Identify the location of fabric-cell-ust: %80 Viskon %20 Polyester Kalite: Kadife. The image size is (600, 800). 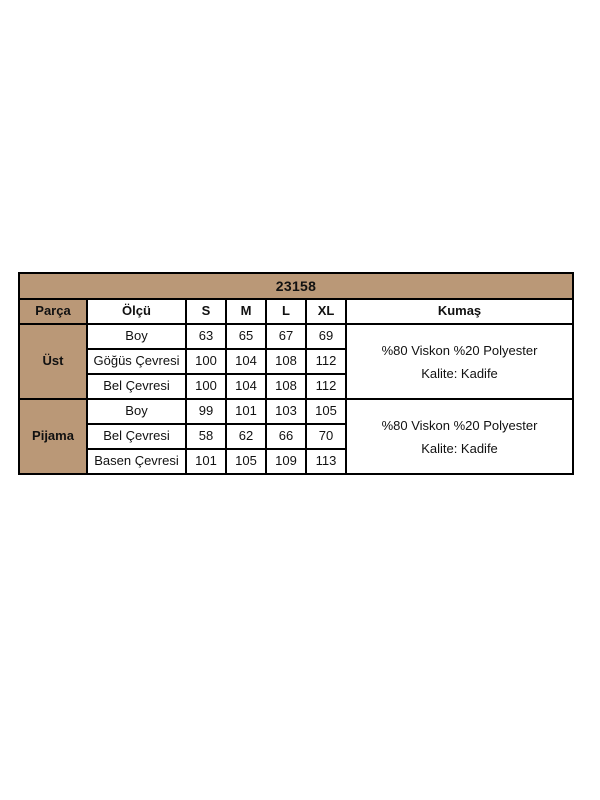
(459, 361).